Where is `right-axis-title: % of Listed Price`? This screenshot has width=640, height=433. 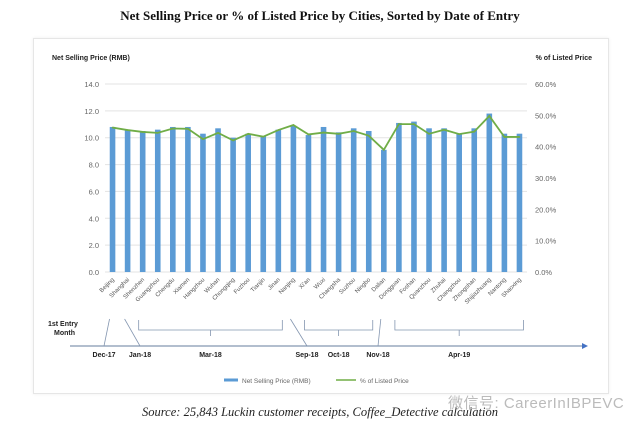 right-axis-title: % of Listed Price is located at coordinates (564, 58).